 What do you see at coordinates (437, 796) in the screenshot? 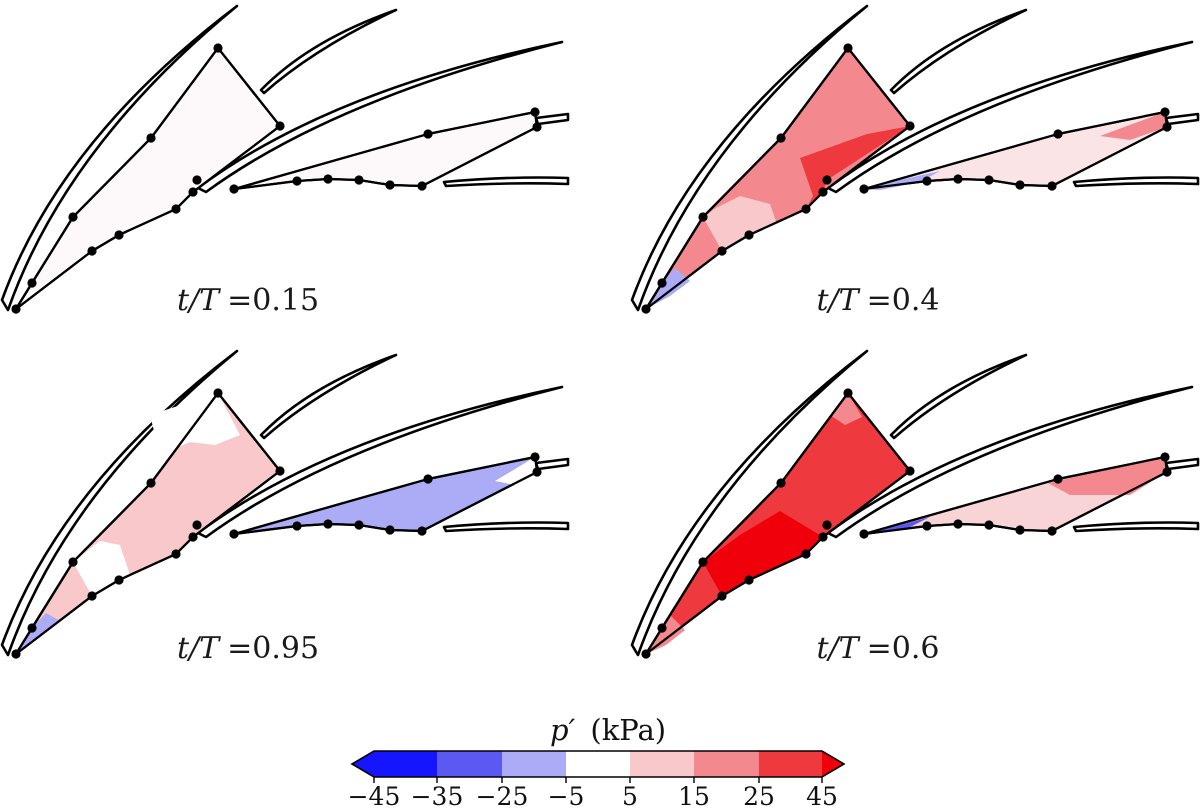
I see `colorbar-tick-label: −35` at bounding box center [437, 796].